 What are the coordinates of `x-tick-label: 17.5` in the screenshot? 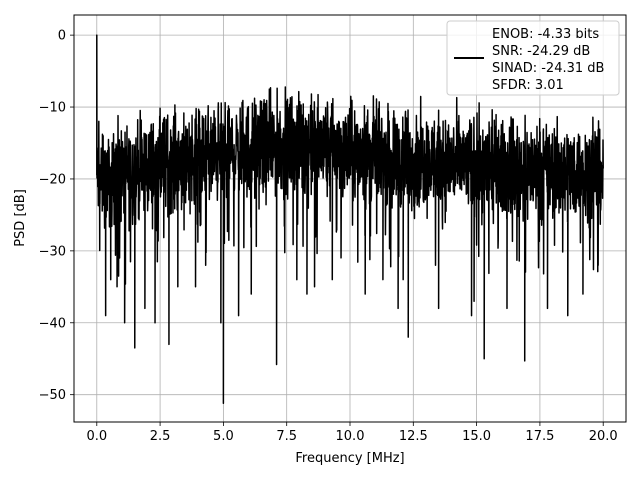 It's located at (539, 436).